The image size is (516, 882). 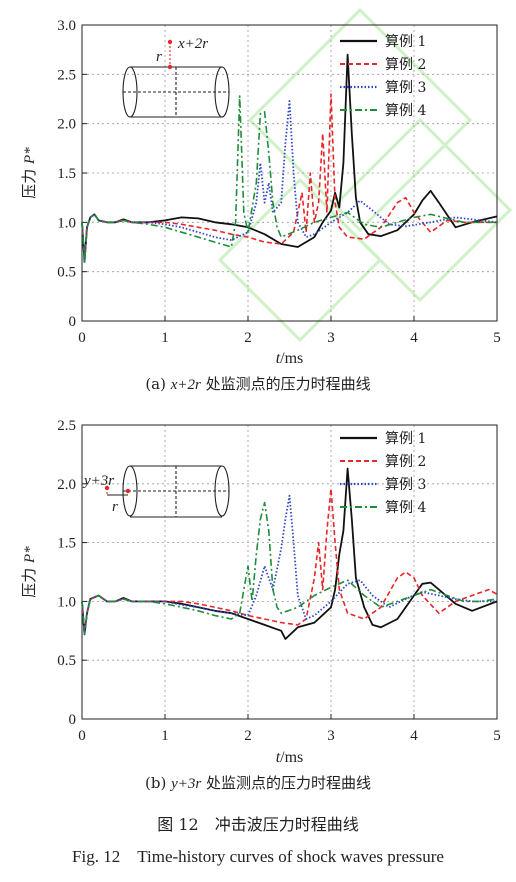 What do you see at coordinates (107, 488) in the screenshot?
I see `inset-b-point` at bounding box center [107, 488].